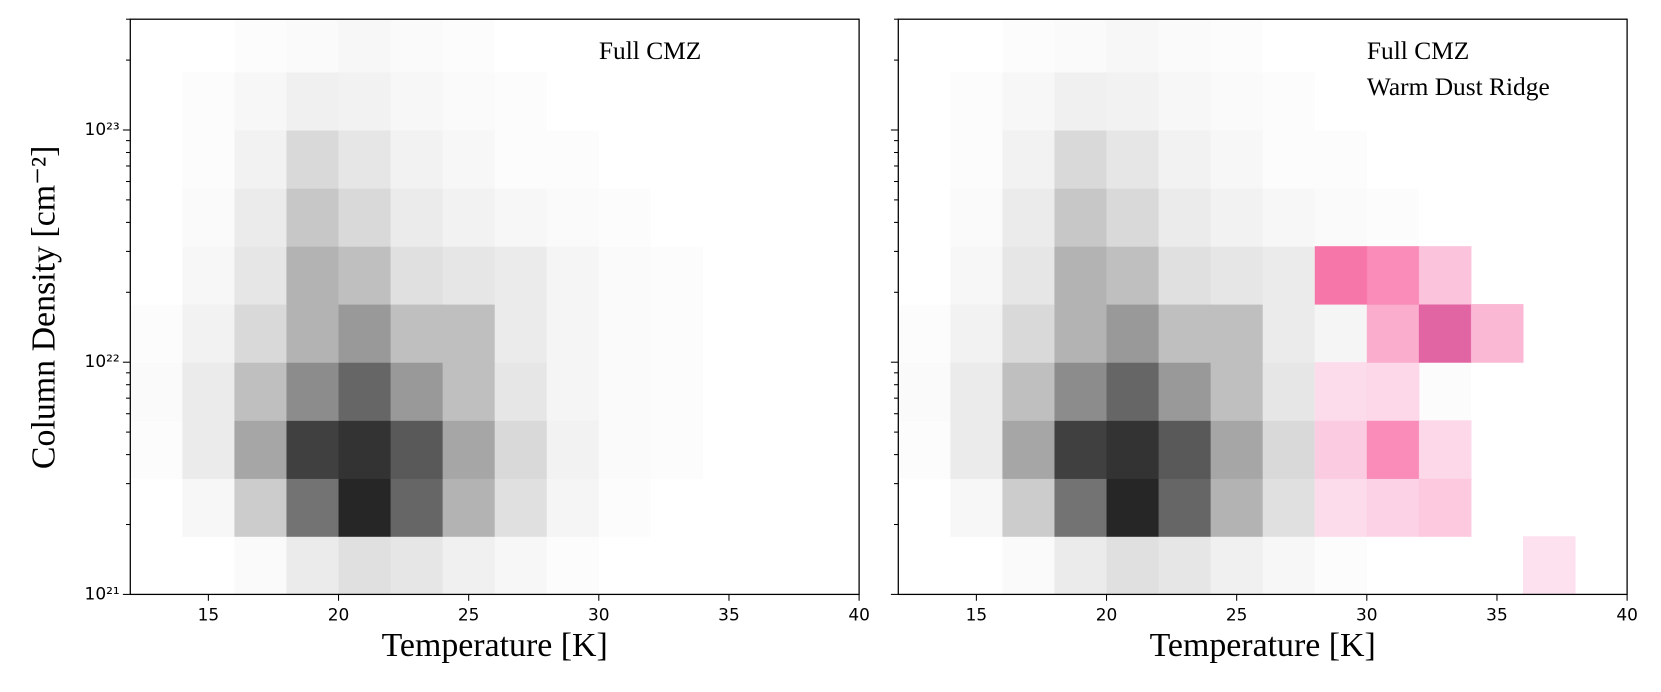 The height and width of the screenshot is (692, 1661). I want to click on x-tick-label: 15, so click(209, 615).